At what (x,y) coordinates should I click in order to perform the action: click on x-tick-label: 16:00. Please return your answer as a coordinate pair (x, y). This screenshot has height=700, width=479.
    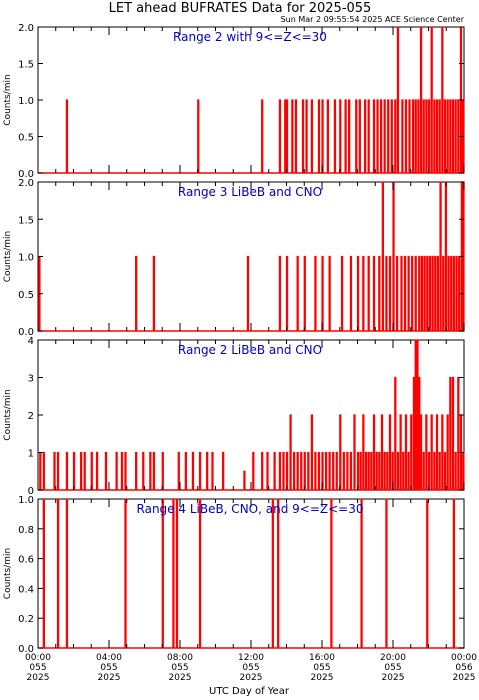
    Looking at the image, I should click on (322, 658).